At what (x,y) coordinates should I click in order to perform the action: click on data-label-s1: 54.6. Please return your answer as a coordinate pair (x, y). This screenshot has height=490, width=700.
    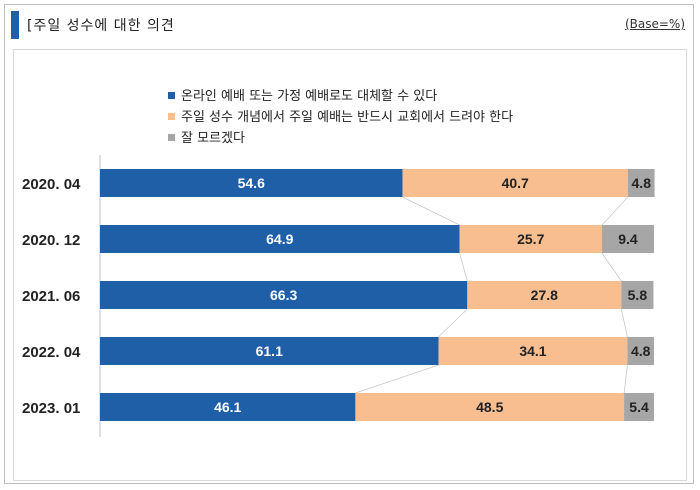
    Looking at the image, I should click on (251, 183).